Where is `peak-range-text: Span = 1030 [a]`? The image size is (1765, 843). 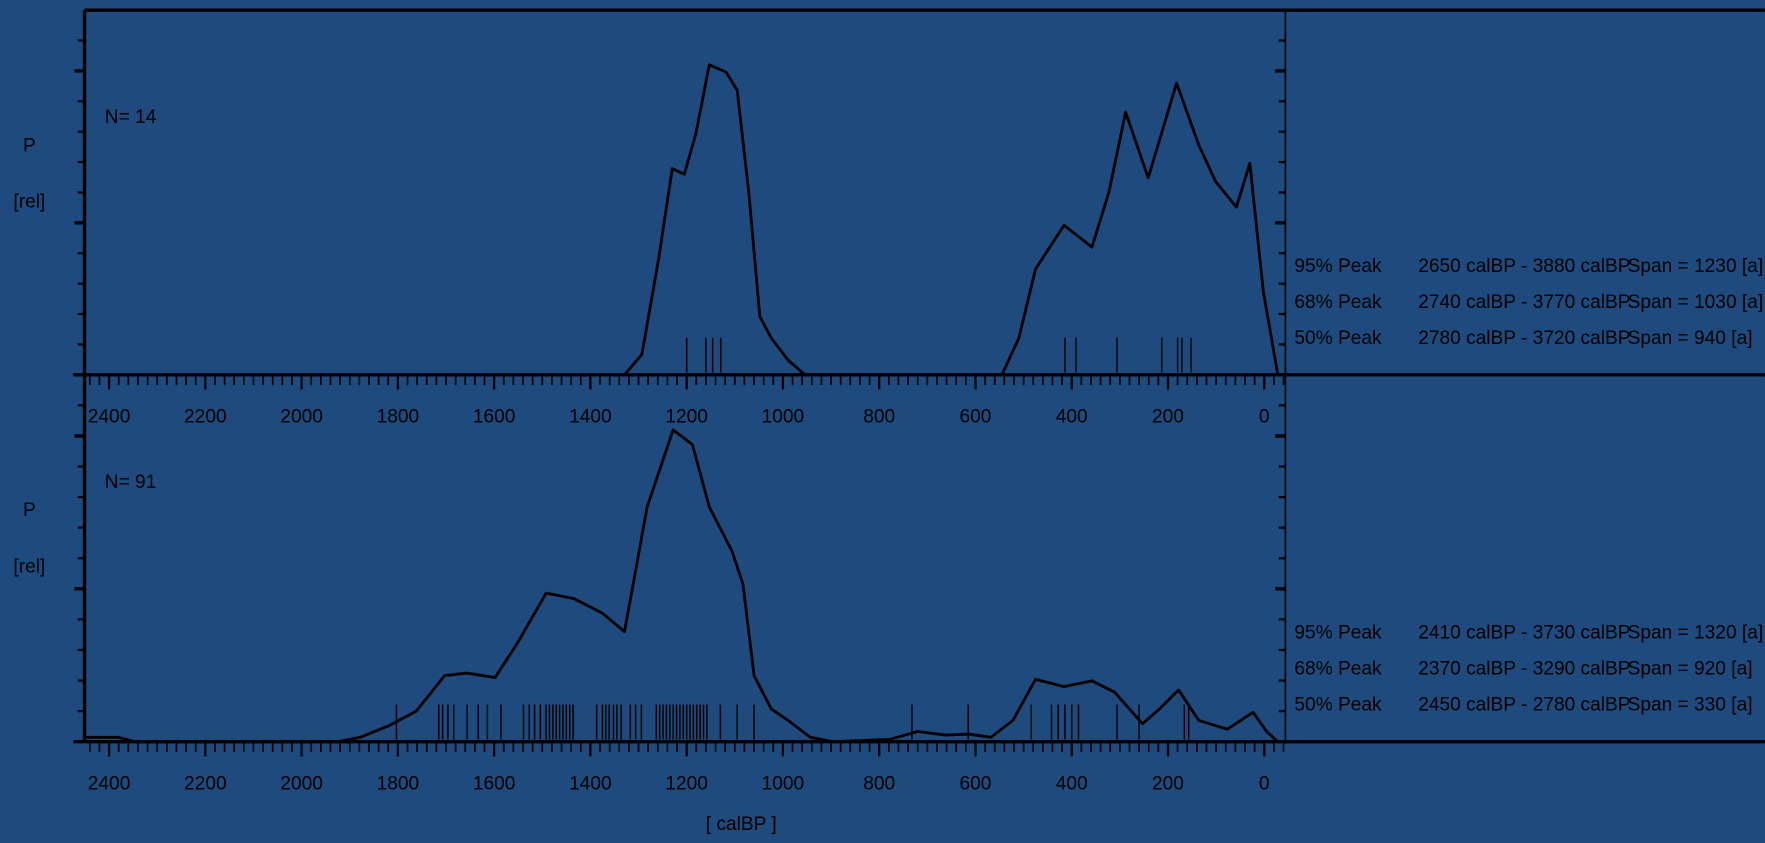
peak-range-text: Span = 1030 [a] is located at coordinates (1696, 302).